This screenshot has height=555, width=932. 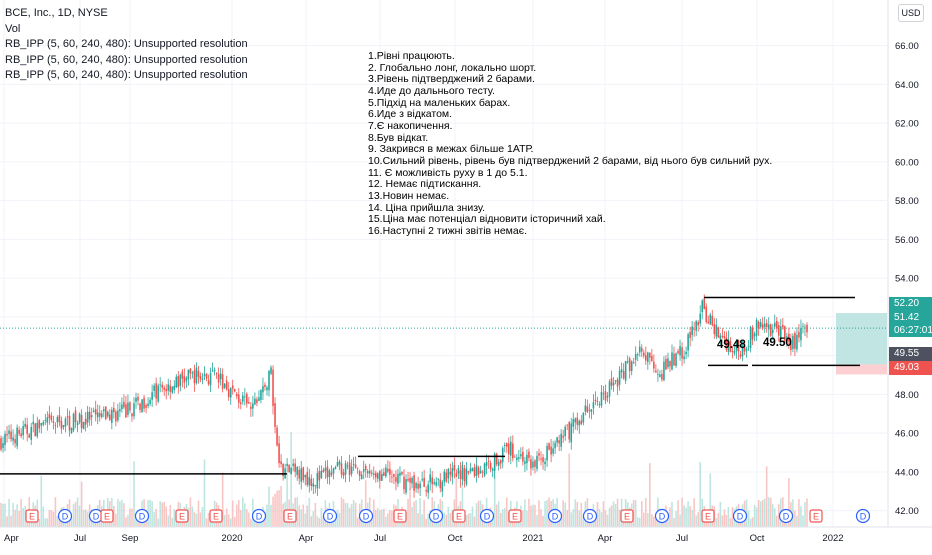 I want to click on y-tick-label: 60.00, so click(x=907, y=162).